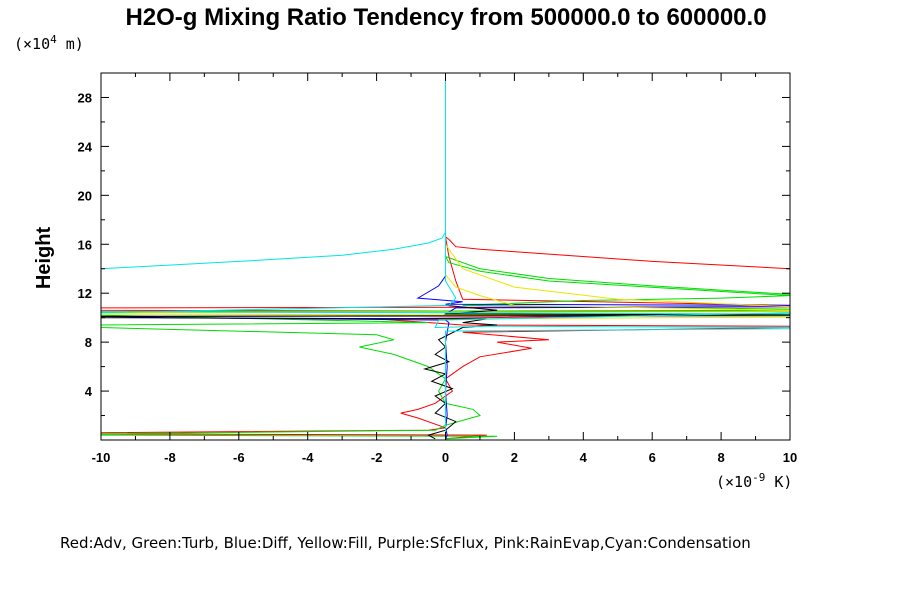  Describe the element at coordinates (445, 457) in the screenshot. I see `x-tick-label: 0` at that location.